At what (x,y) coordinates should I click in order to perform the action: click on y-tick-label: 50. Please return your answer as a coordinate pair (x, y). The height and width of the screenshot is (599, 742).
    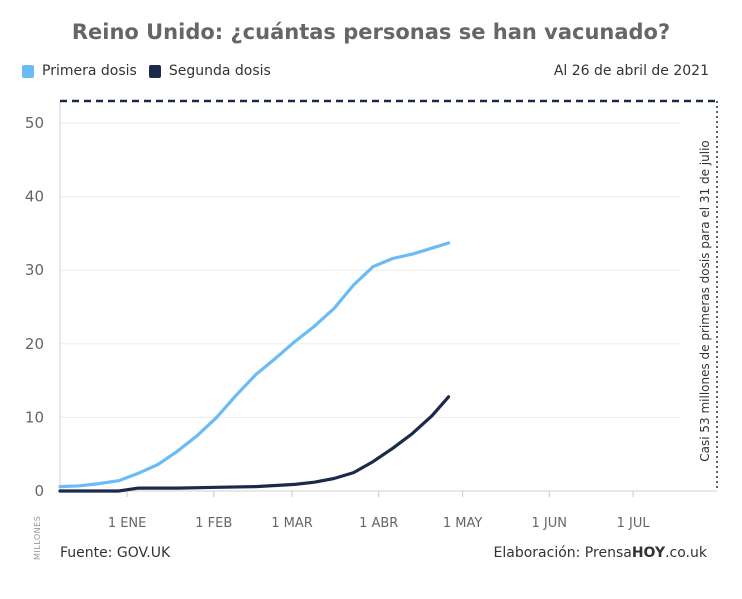
    Looking at the image, I should click on (34, 123).